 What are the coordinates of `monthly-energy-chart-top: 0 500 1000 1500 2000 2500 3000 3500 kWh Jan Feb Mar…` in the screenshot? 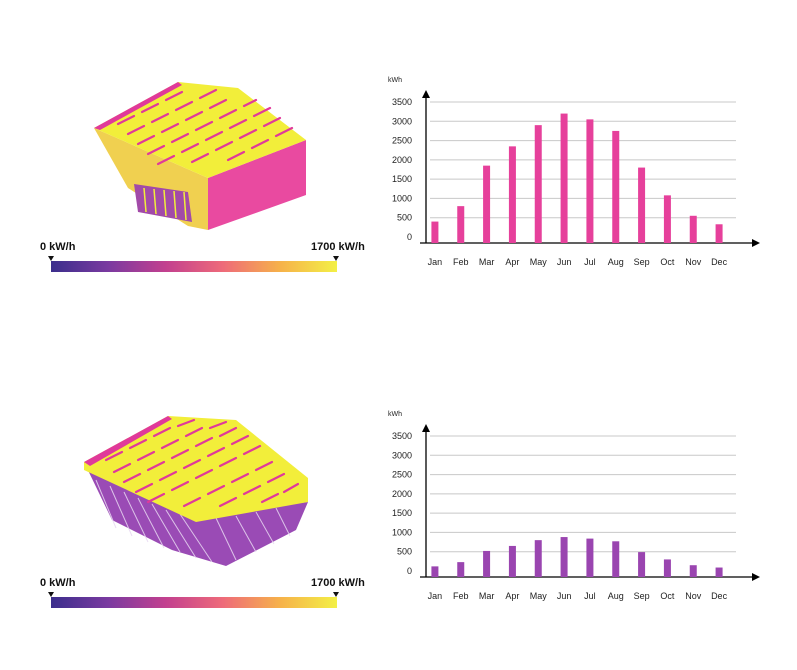 It's located at (574, 172).